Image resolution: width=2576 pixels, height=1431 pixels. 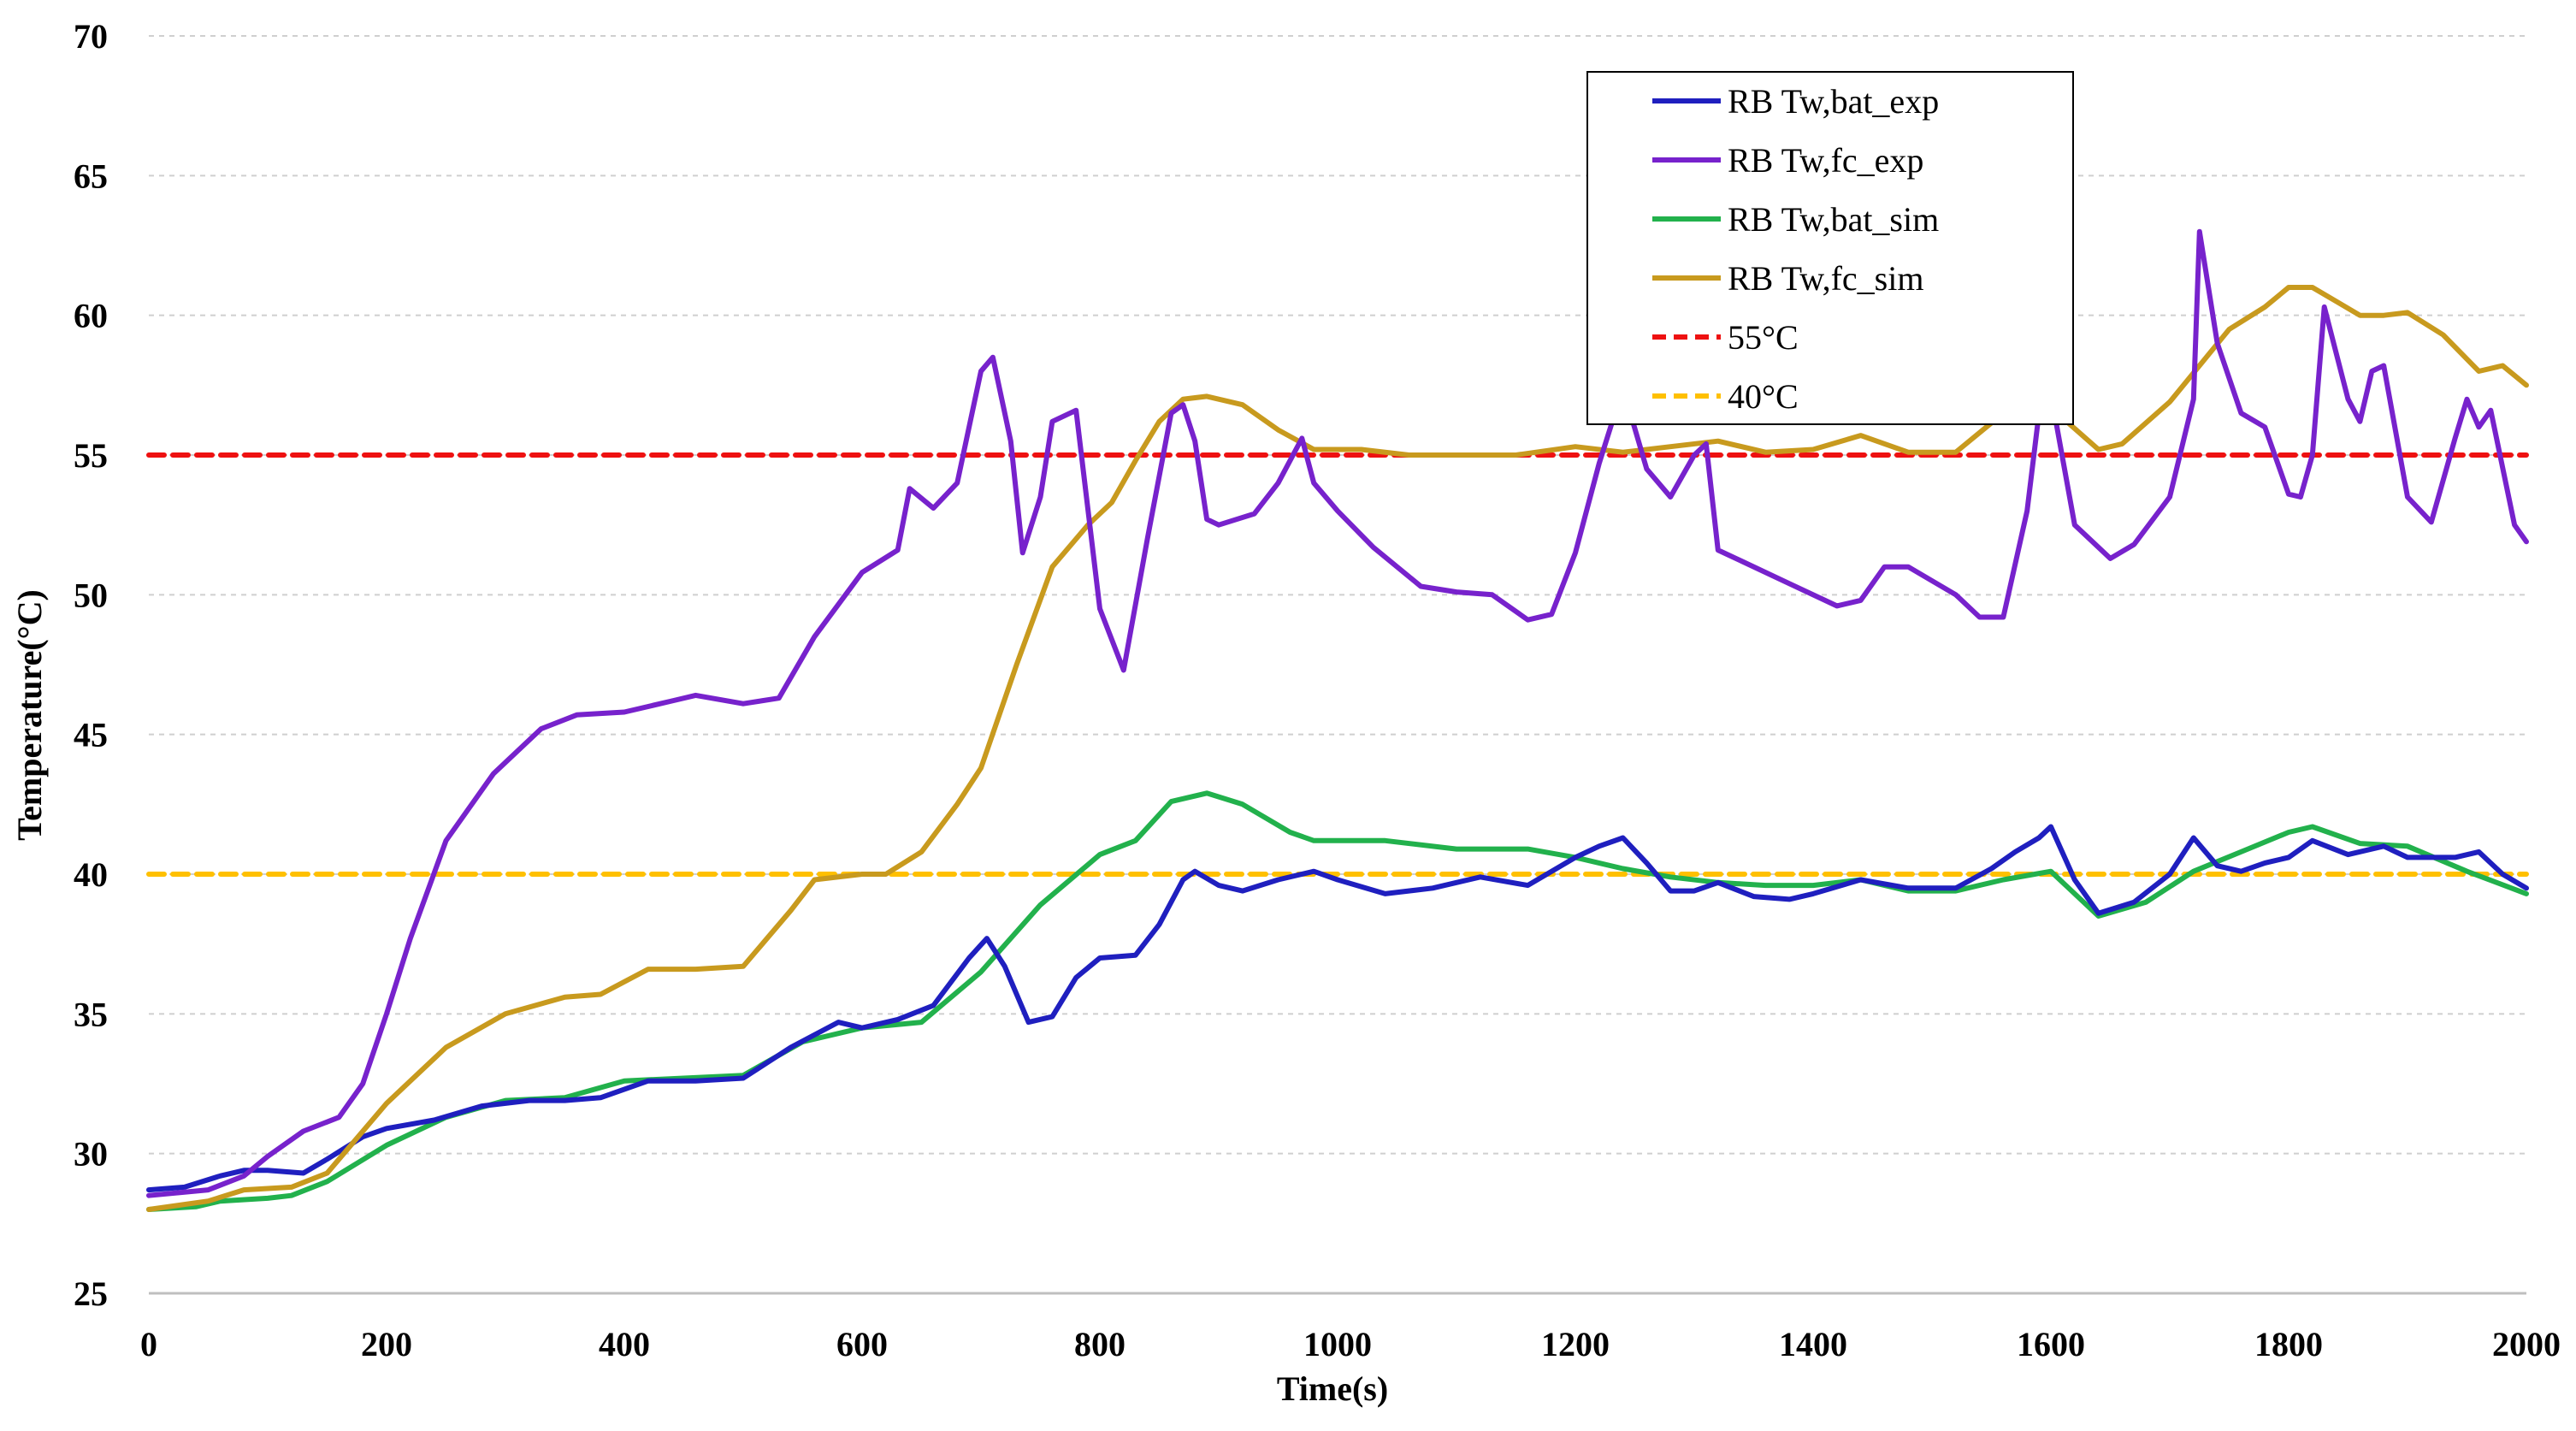 I want to click on legend-label-3: RB Tw,fc_sim, so click(x=1825, y=278).